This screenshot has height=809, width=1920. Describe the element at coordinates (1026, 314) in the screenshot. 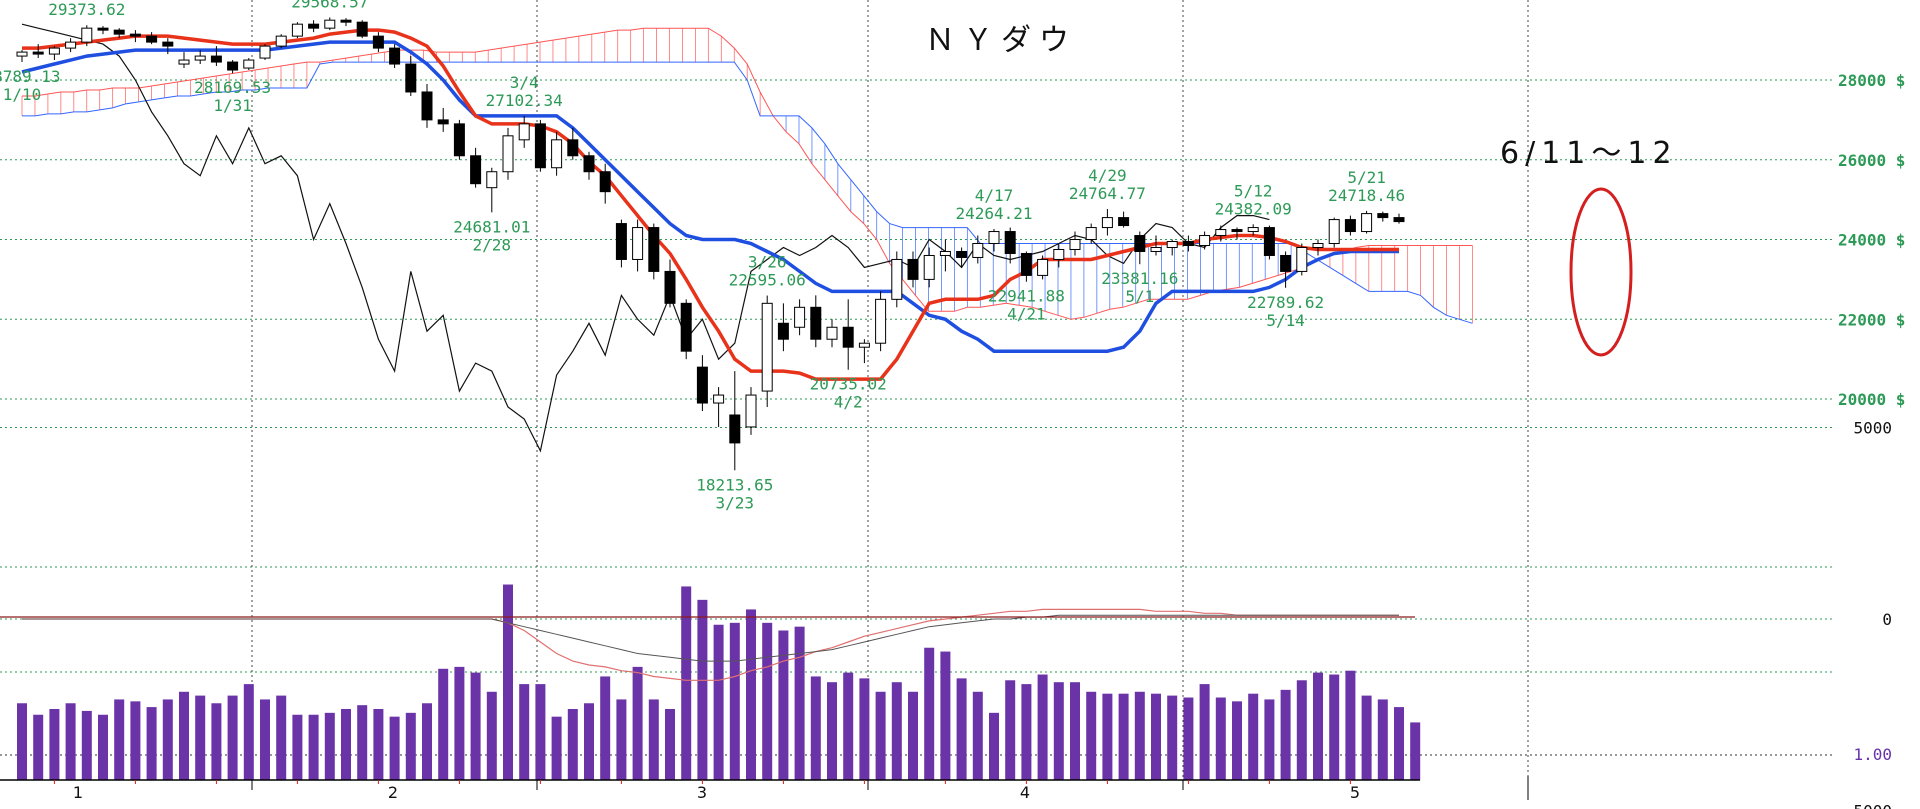

I see `callout-date: 4/21` at that location.